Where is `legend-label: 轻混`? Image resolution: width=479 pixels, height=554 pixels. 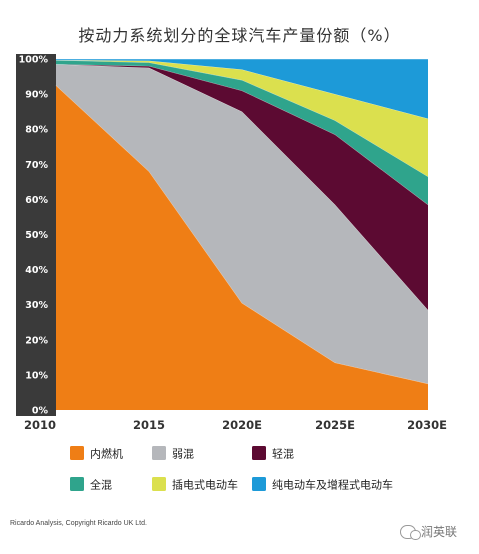 legend-label: 轻混 is located at coordinates (283, 454).